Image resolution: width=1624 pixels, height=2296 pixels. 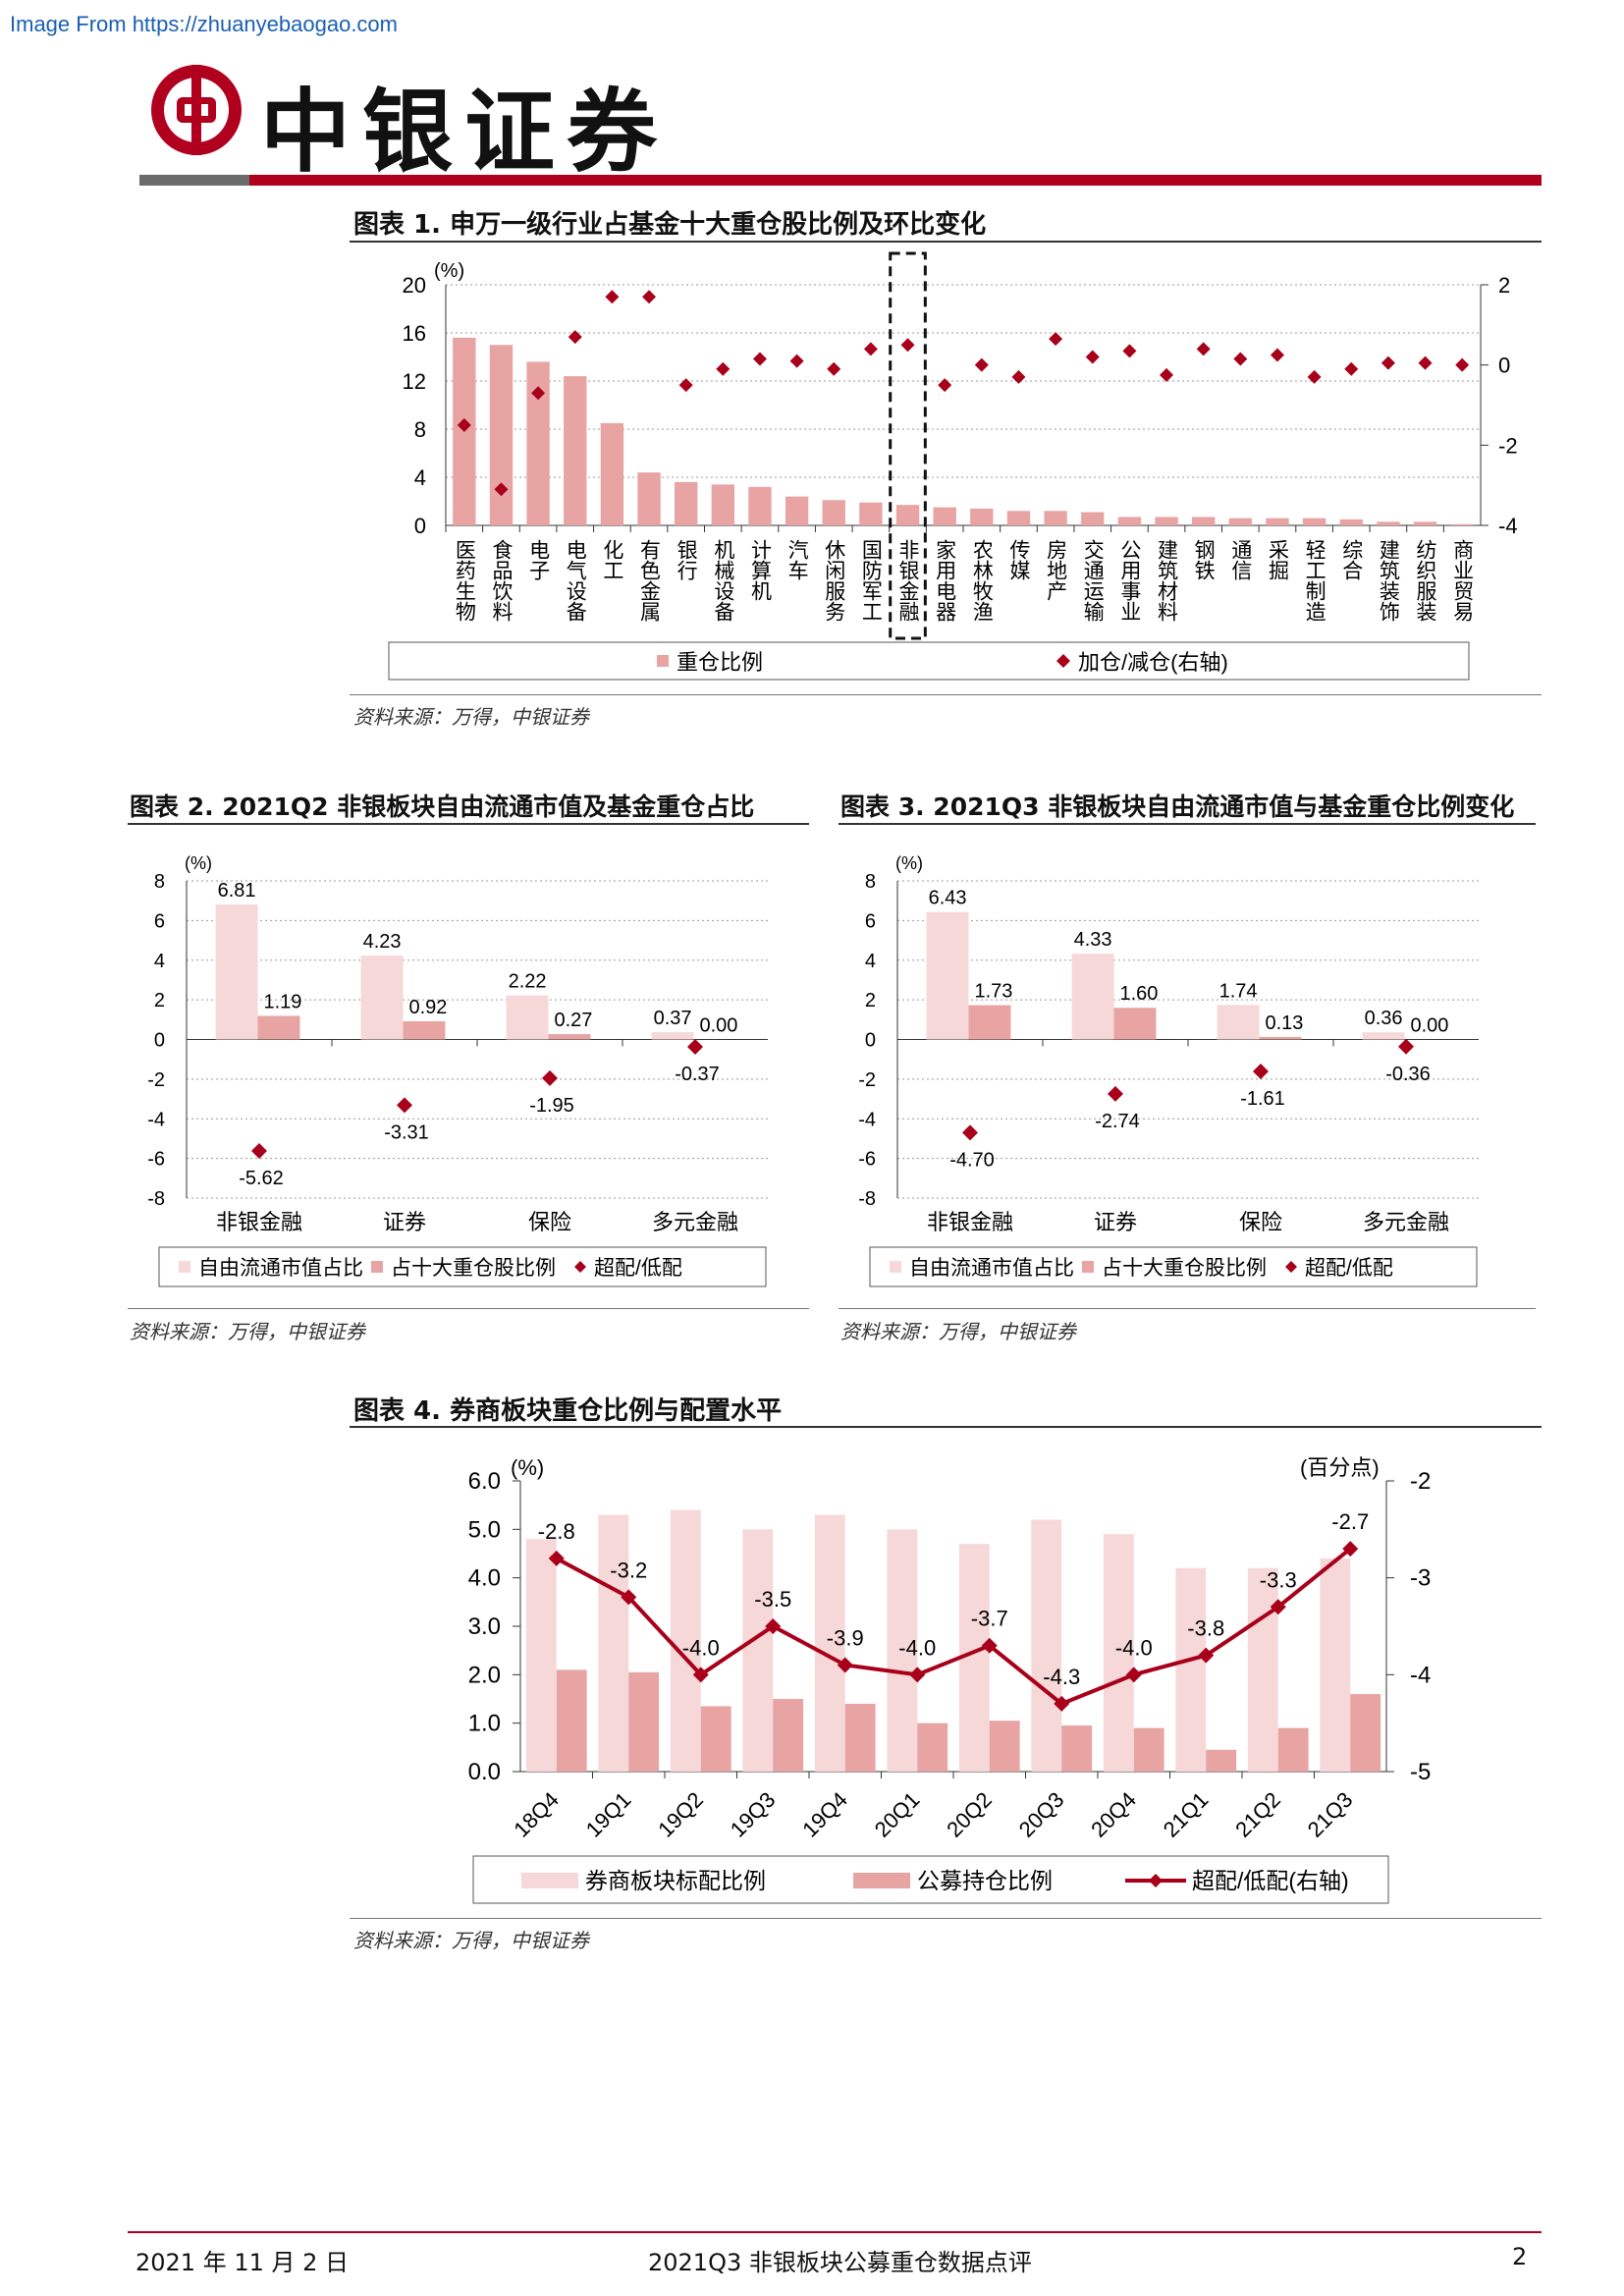 What do you see at coordinates (1463, 580) in the screenshot?
I see `category-label: 商业贸易` at bounding box center [1463, 580].